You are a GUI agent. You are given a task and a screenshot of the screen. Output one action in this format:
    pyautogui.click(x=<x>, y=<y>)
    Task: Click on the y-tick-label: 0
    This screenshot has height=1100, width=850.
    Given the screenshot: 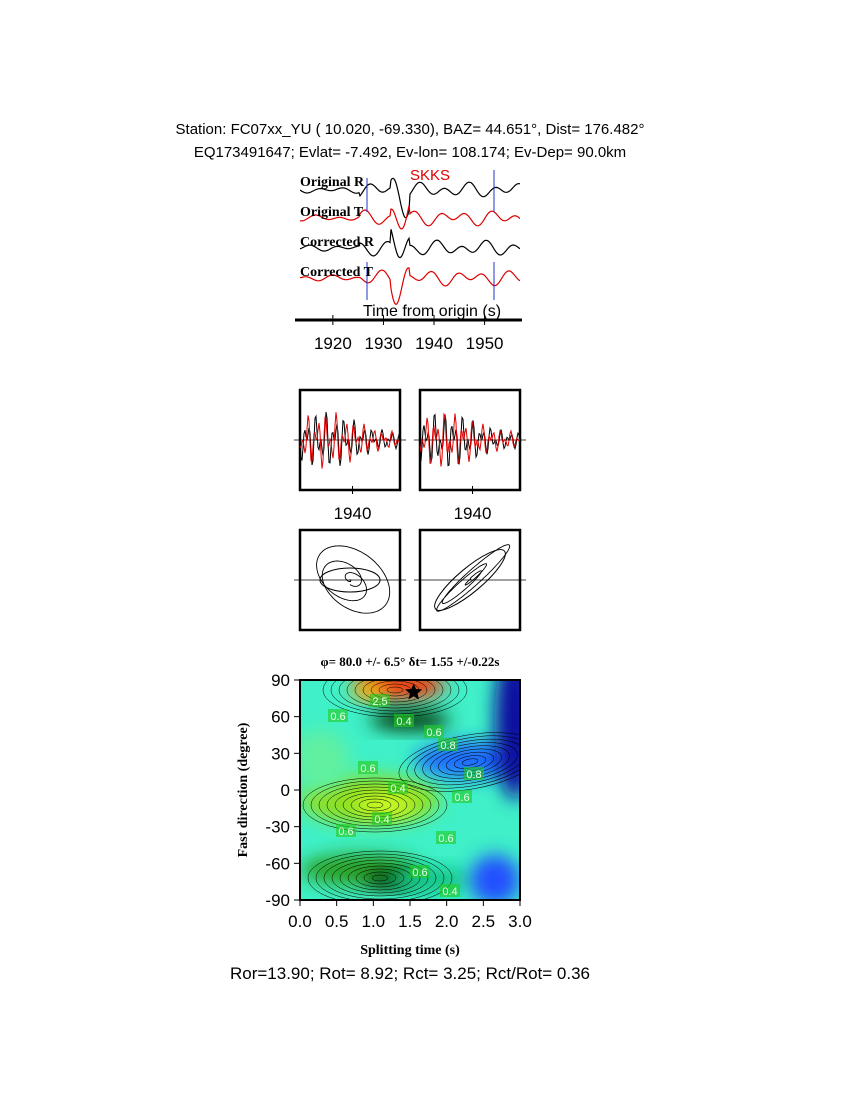 What is the action you would take?
    pyautogui.click(x=285, y=790)
    